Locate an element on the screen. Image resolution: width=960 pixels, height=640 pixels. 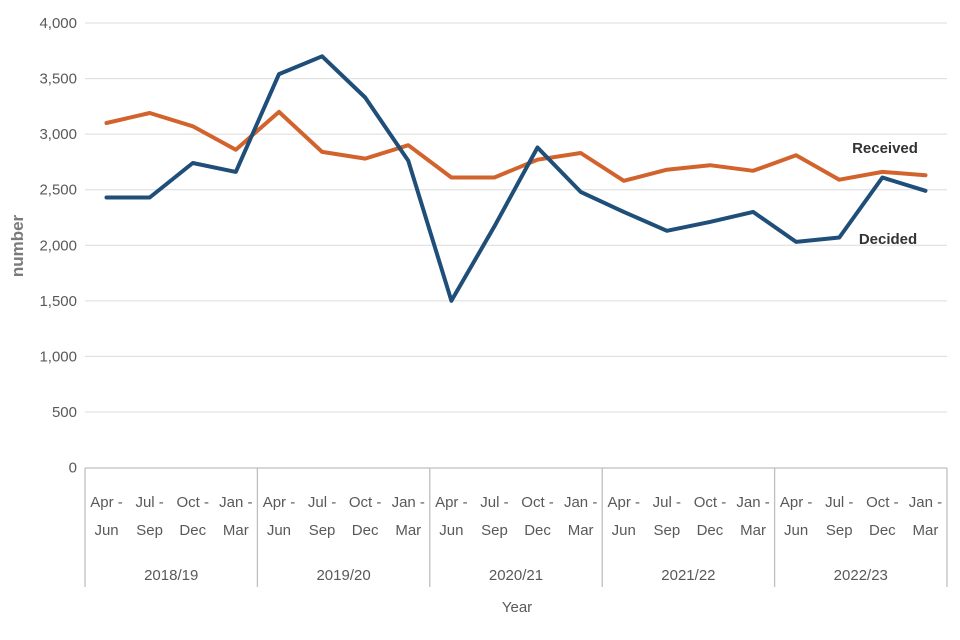
y-axis-tick-label: 0 is located at coordinates (73, 468).